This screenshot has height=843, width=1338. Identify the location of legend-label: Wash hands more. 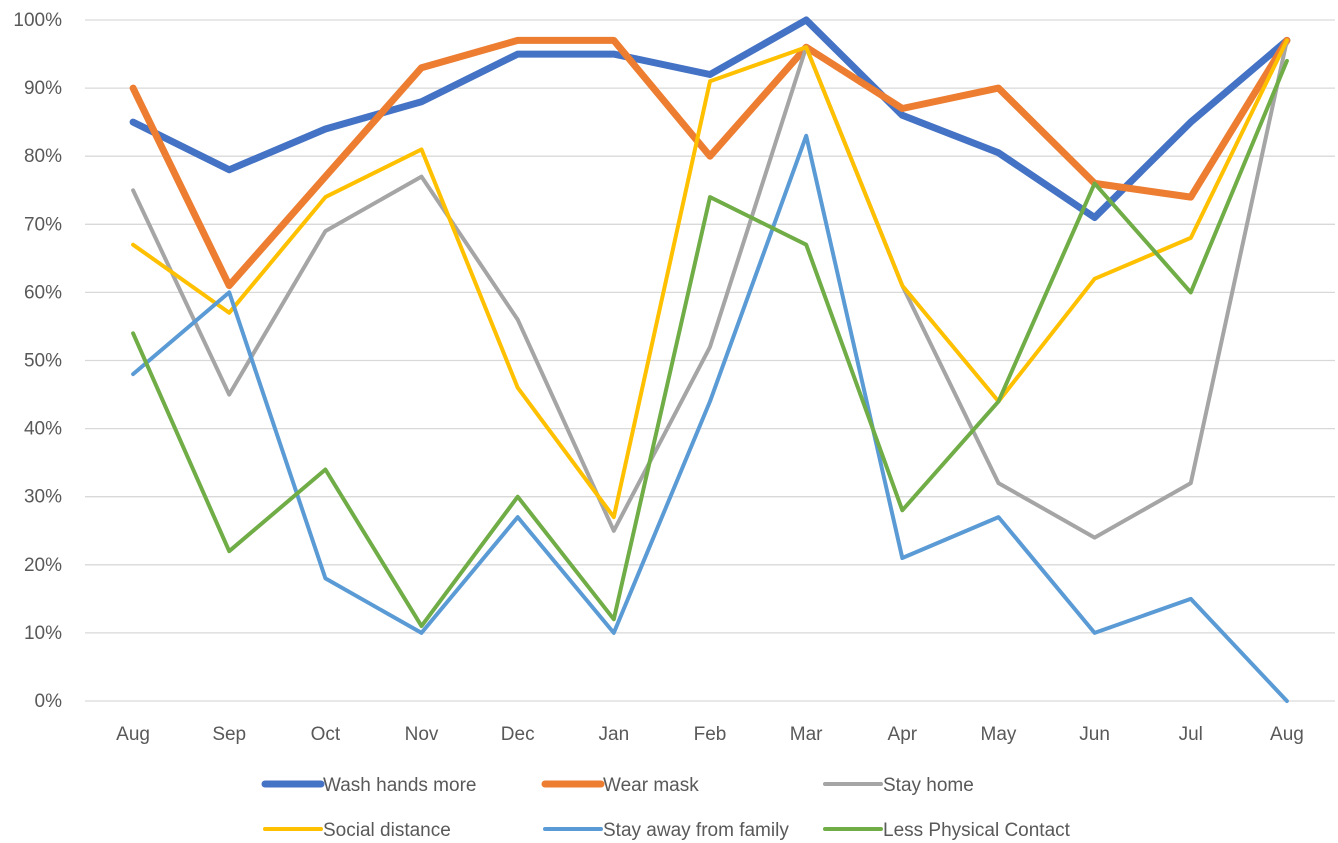
(399, 785).